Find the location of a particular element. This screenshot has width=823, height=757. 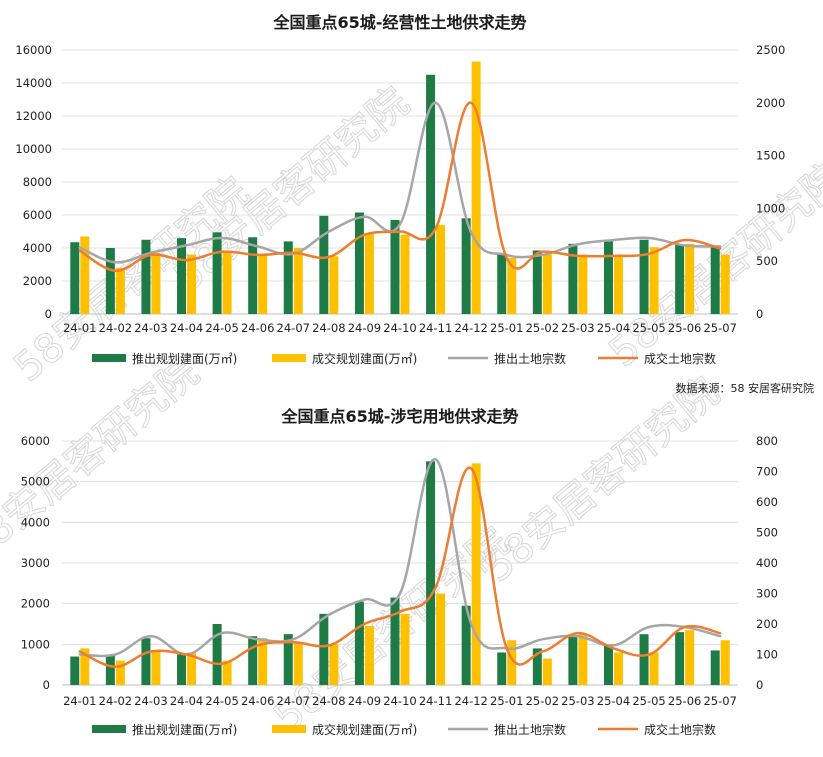

x-tick-label: 25-07 is located at coordinates (719, 328).